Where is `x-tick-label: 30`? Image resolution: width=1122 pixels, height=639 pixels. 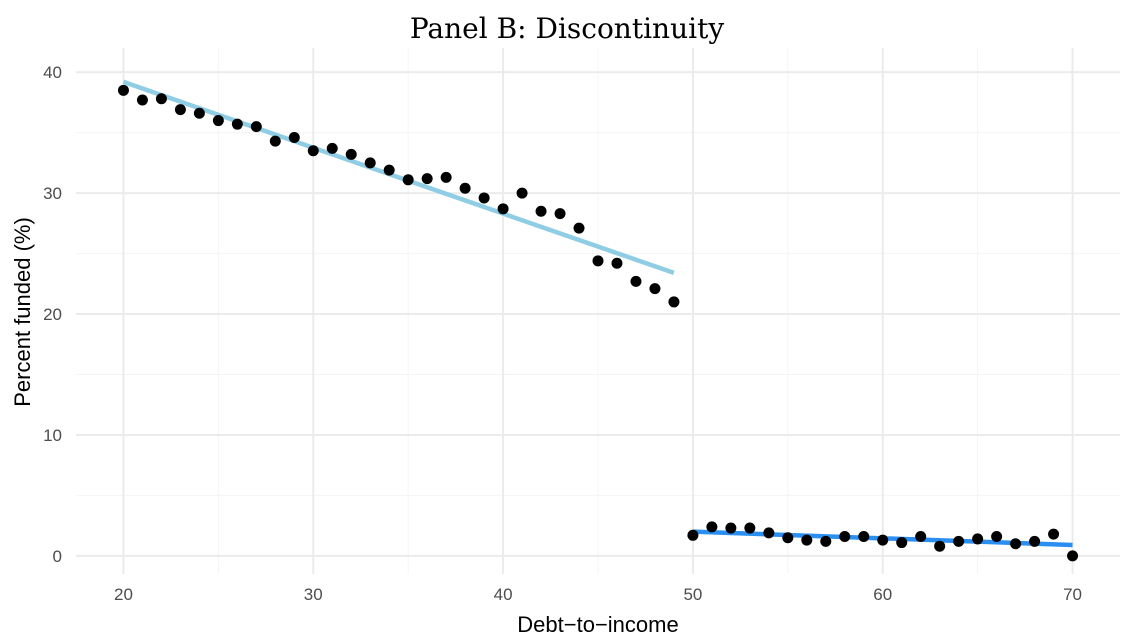
x-tick-label: 30 is located at coordinates (313, 594).